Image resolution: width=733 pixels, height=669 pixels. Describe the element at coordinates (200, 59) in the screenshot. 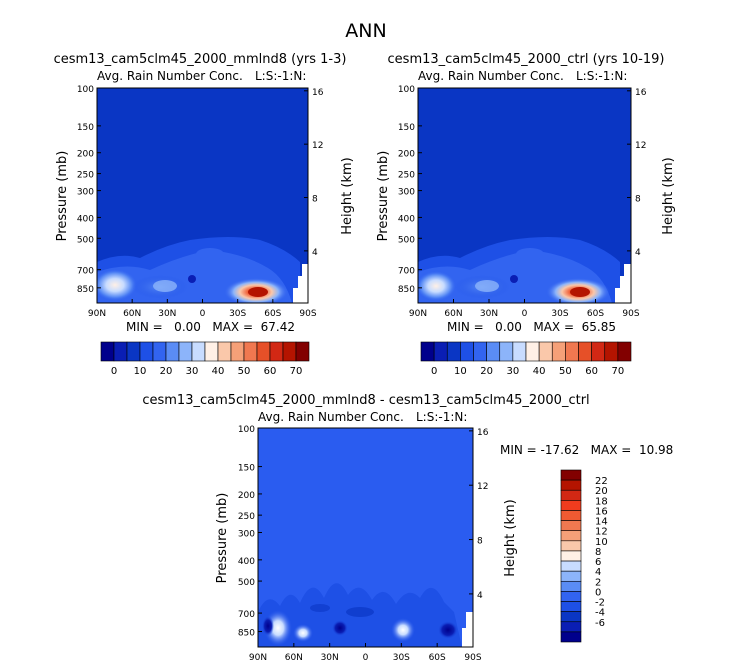

I see `panel-1-title: cesm13_cam5clm45_2000_mmlnd8 (yrs 1-3)` at that location.